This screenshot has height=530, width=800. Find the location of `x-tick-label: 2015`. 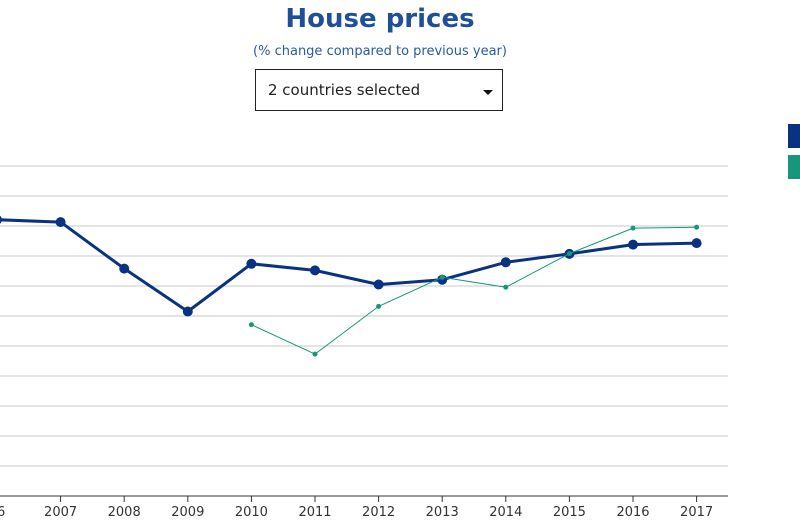

x-tick-label: 2015 is located at coordinates (569, 512).